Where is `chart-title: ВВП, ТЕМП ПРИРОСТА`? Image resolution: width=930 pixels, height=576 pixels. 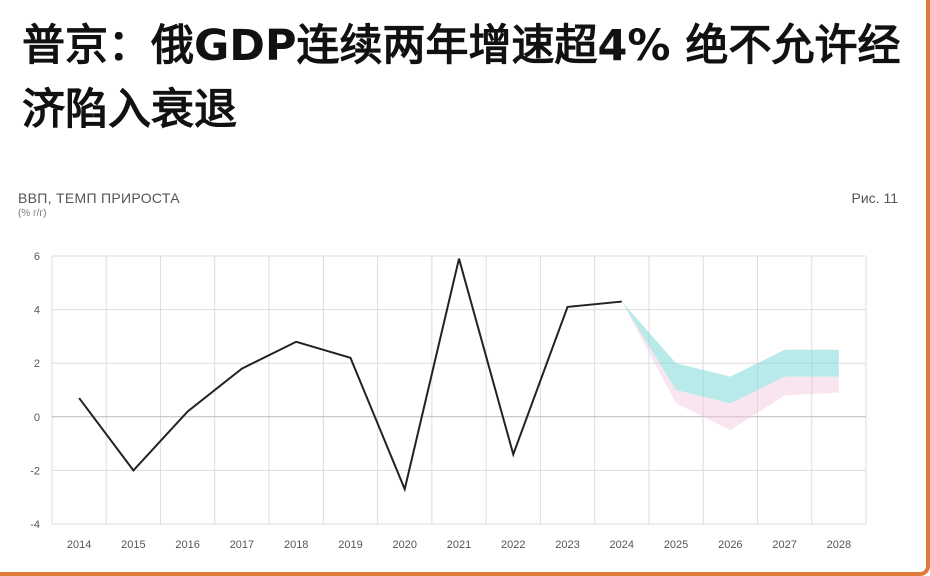 chart-title: ВВП, ТЕМП ПРИРОСТА is located at coordinates (99, 198).